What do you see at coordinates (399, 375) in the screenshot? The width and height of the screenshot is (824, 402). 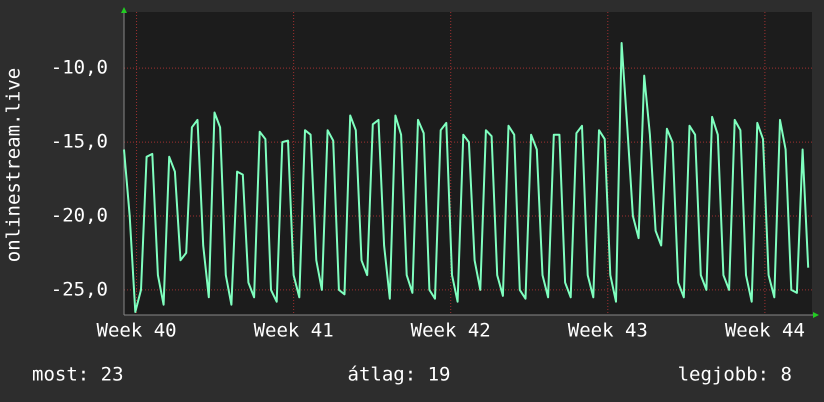 I see `stat-average: átlag: 19` at bounding box center [399, 375].